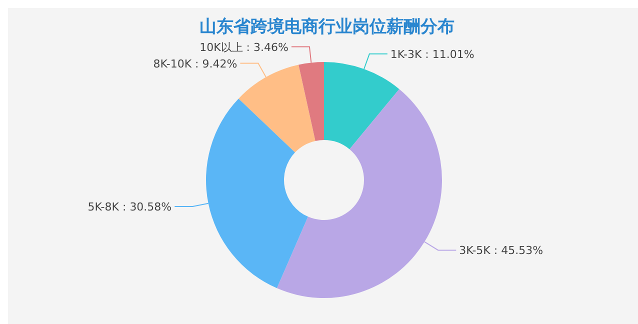 The image size is (638, 324). What do you see at coordinates (195, 63) in the screenshot?
I see `slice-label: 8K-10K : 9.42%` at bounding box center [195, 63].